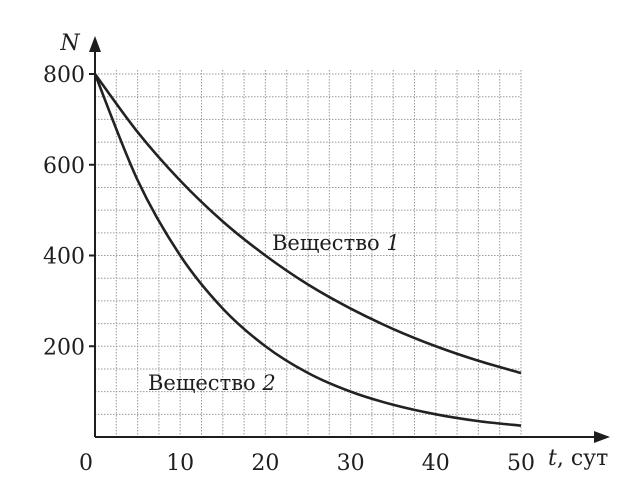 This screenshot has width=622, height=482. What do you see at coordinates (95, 44) in the screenshot?
I see `y-axis-arrow` at bounding box center [95, 44].